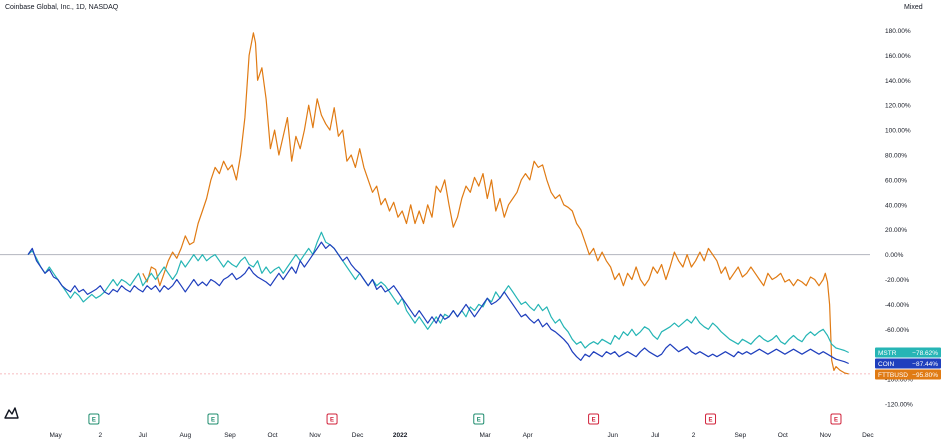 This screenshot has width=945, height=444. Describe the element at coordinates (486, 435) in the screenshot. I see `x-tick-label: Mar` at that location.